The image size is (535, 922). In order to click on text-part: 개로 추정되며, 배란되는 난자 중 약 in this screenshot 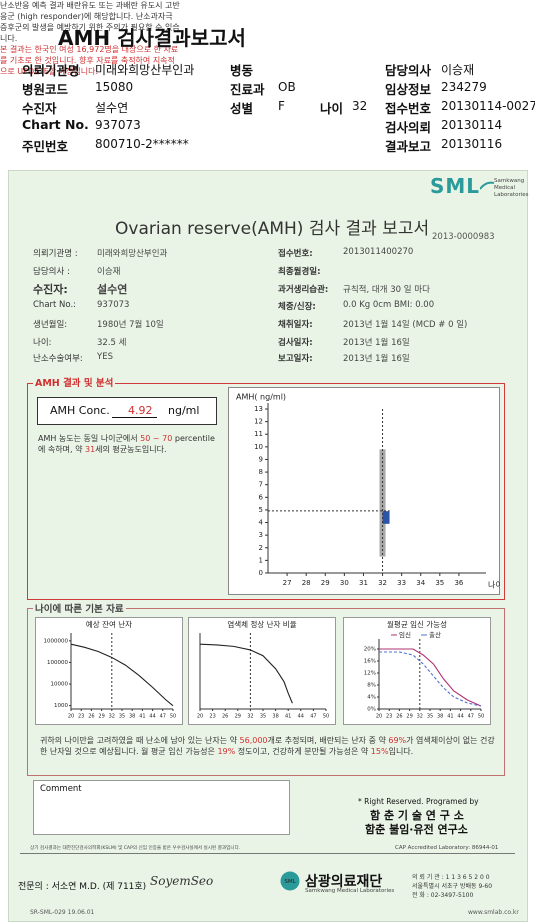, I will do `click(328, 740)`.